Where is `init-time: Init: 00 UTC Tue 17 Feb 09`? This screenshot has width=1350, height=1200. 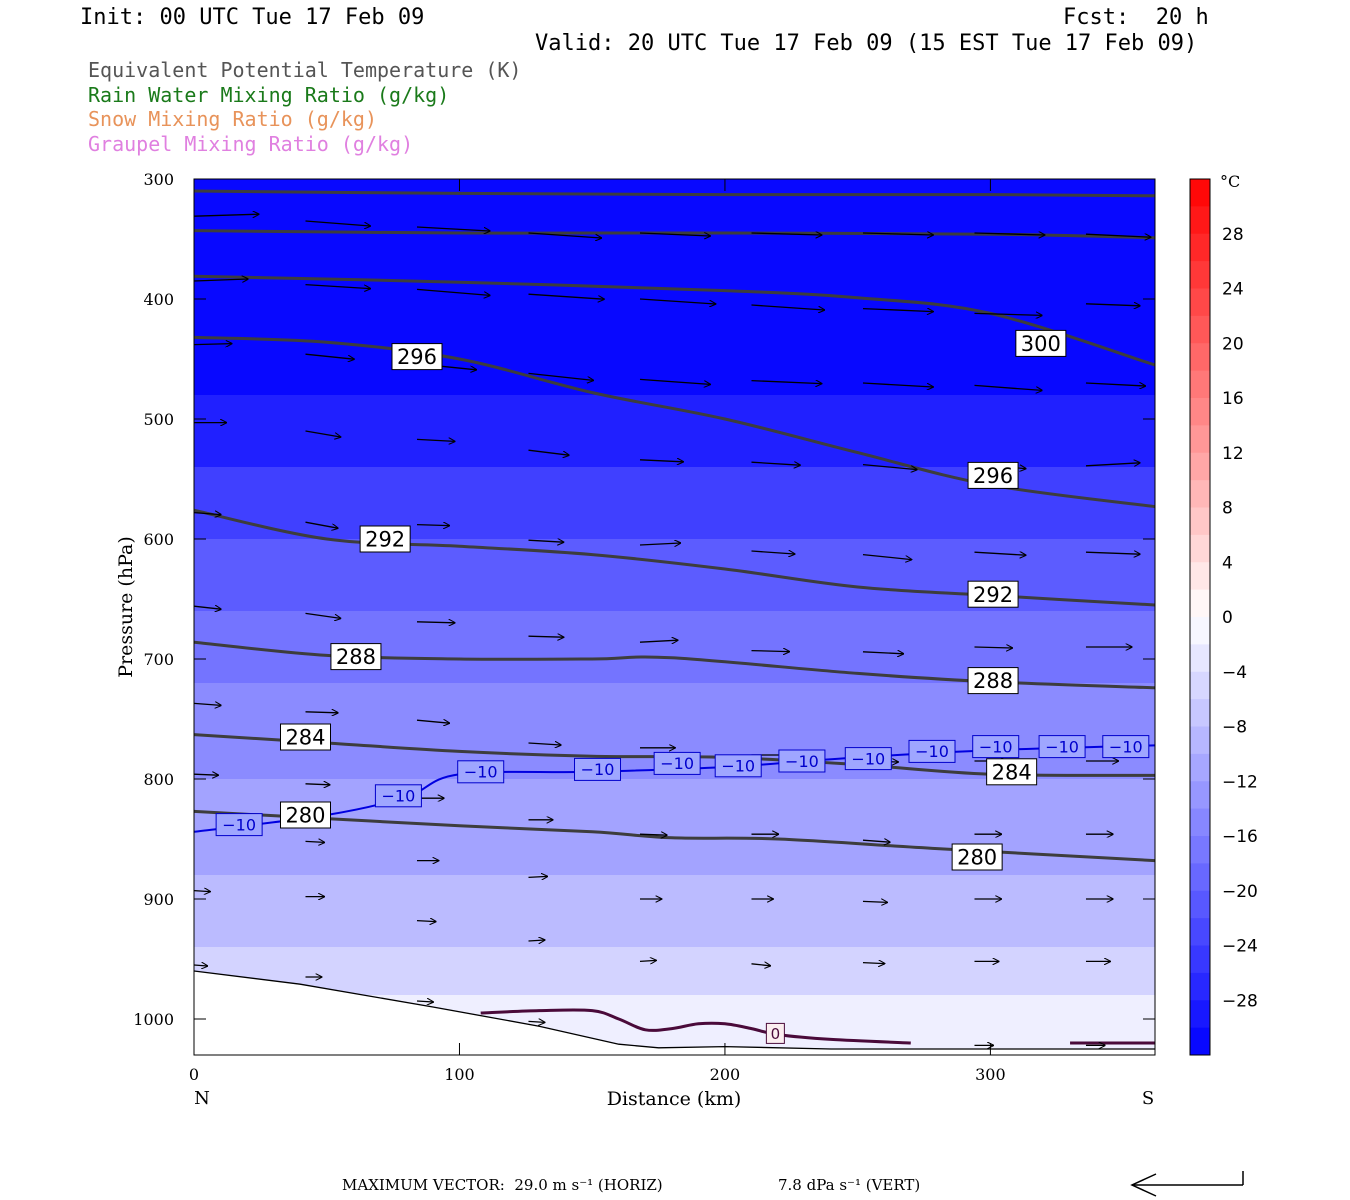
init-time: Init: 00 UTC Tue 17 Feb 09 is located at coordinates (252, 17).